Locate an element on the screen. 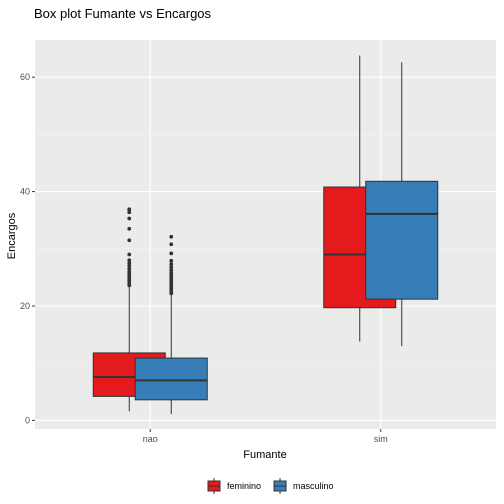 The height and width of the screenshot is (504, 504). box-masculino-sim is located at coordinates (402, 204).